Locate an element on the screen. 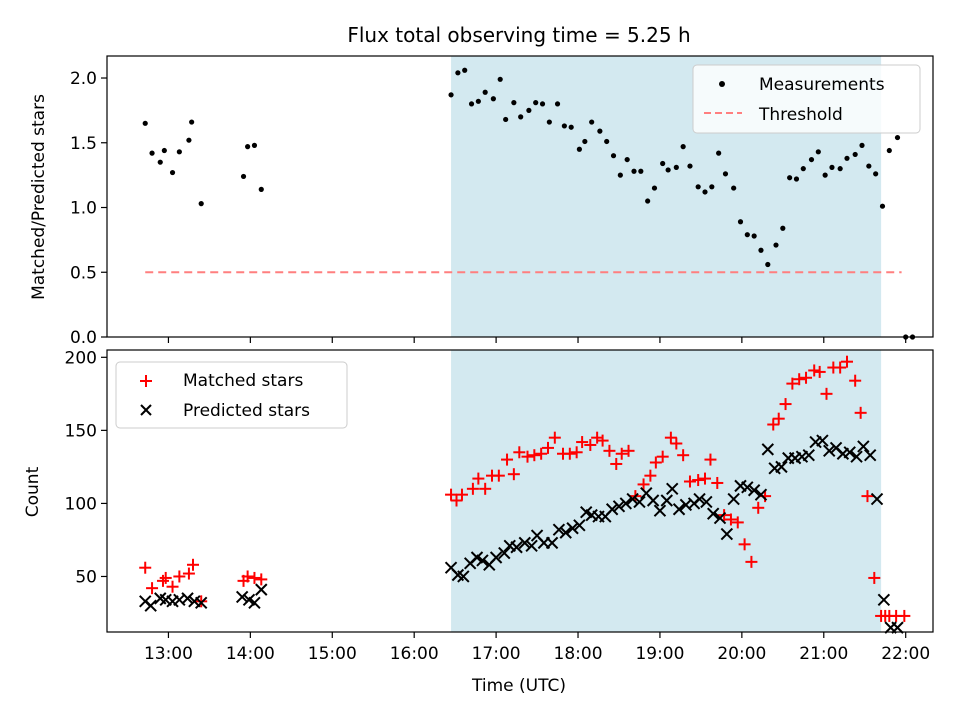  top-y-tick-label: 2.0 is located at coordinates (83, 79).